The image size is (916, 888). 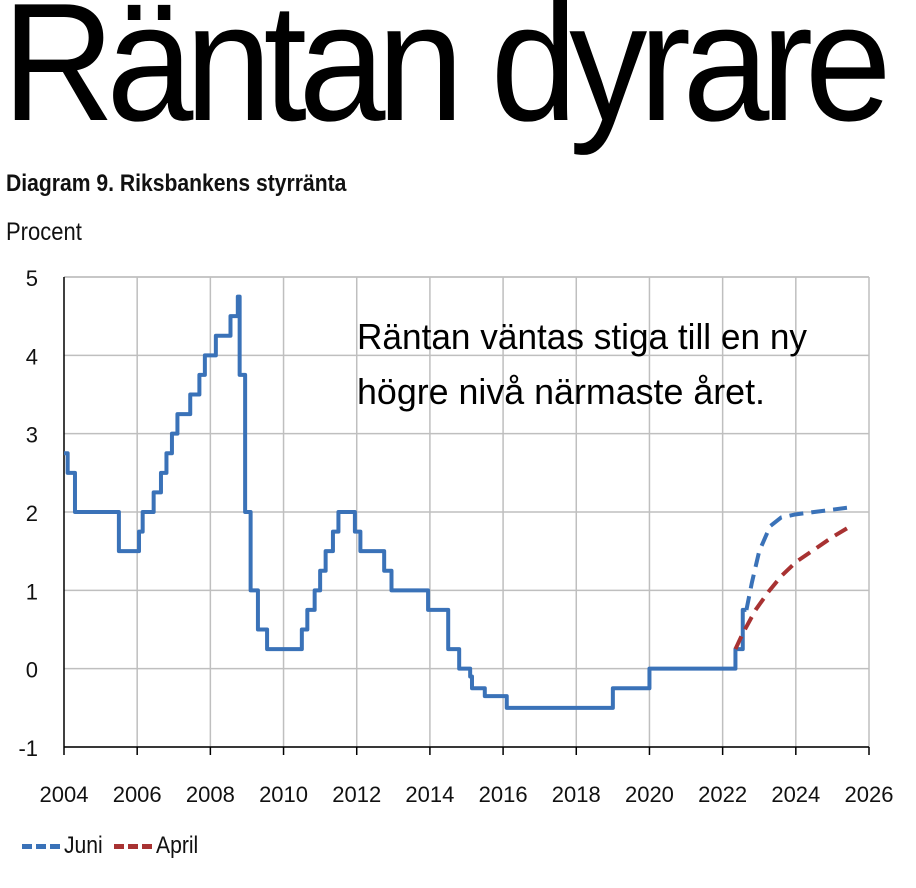 What do you see at coordinates (32, 513) in the screenshot?
I see `y-tick-label: 2` at bounding box center [32, 513].